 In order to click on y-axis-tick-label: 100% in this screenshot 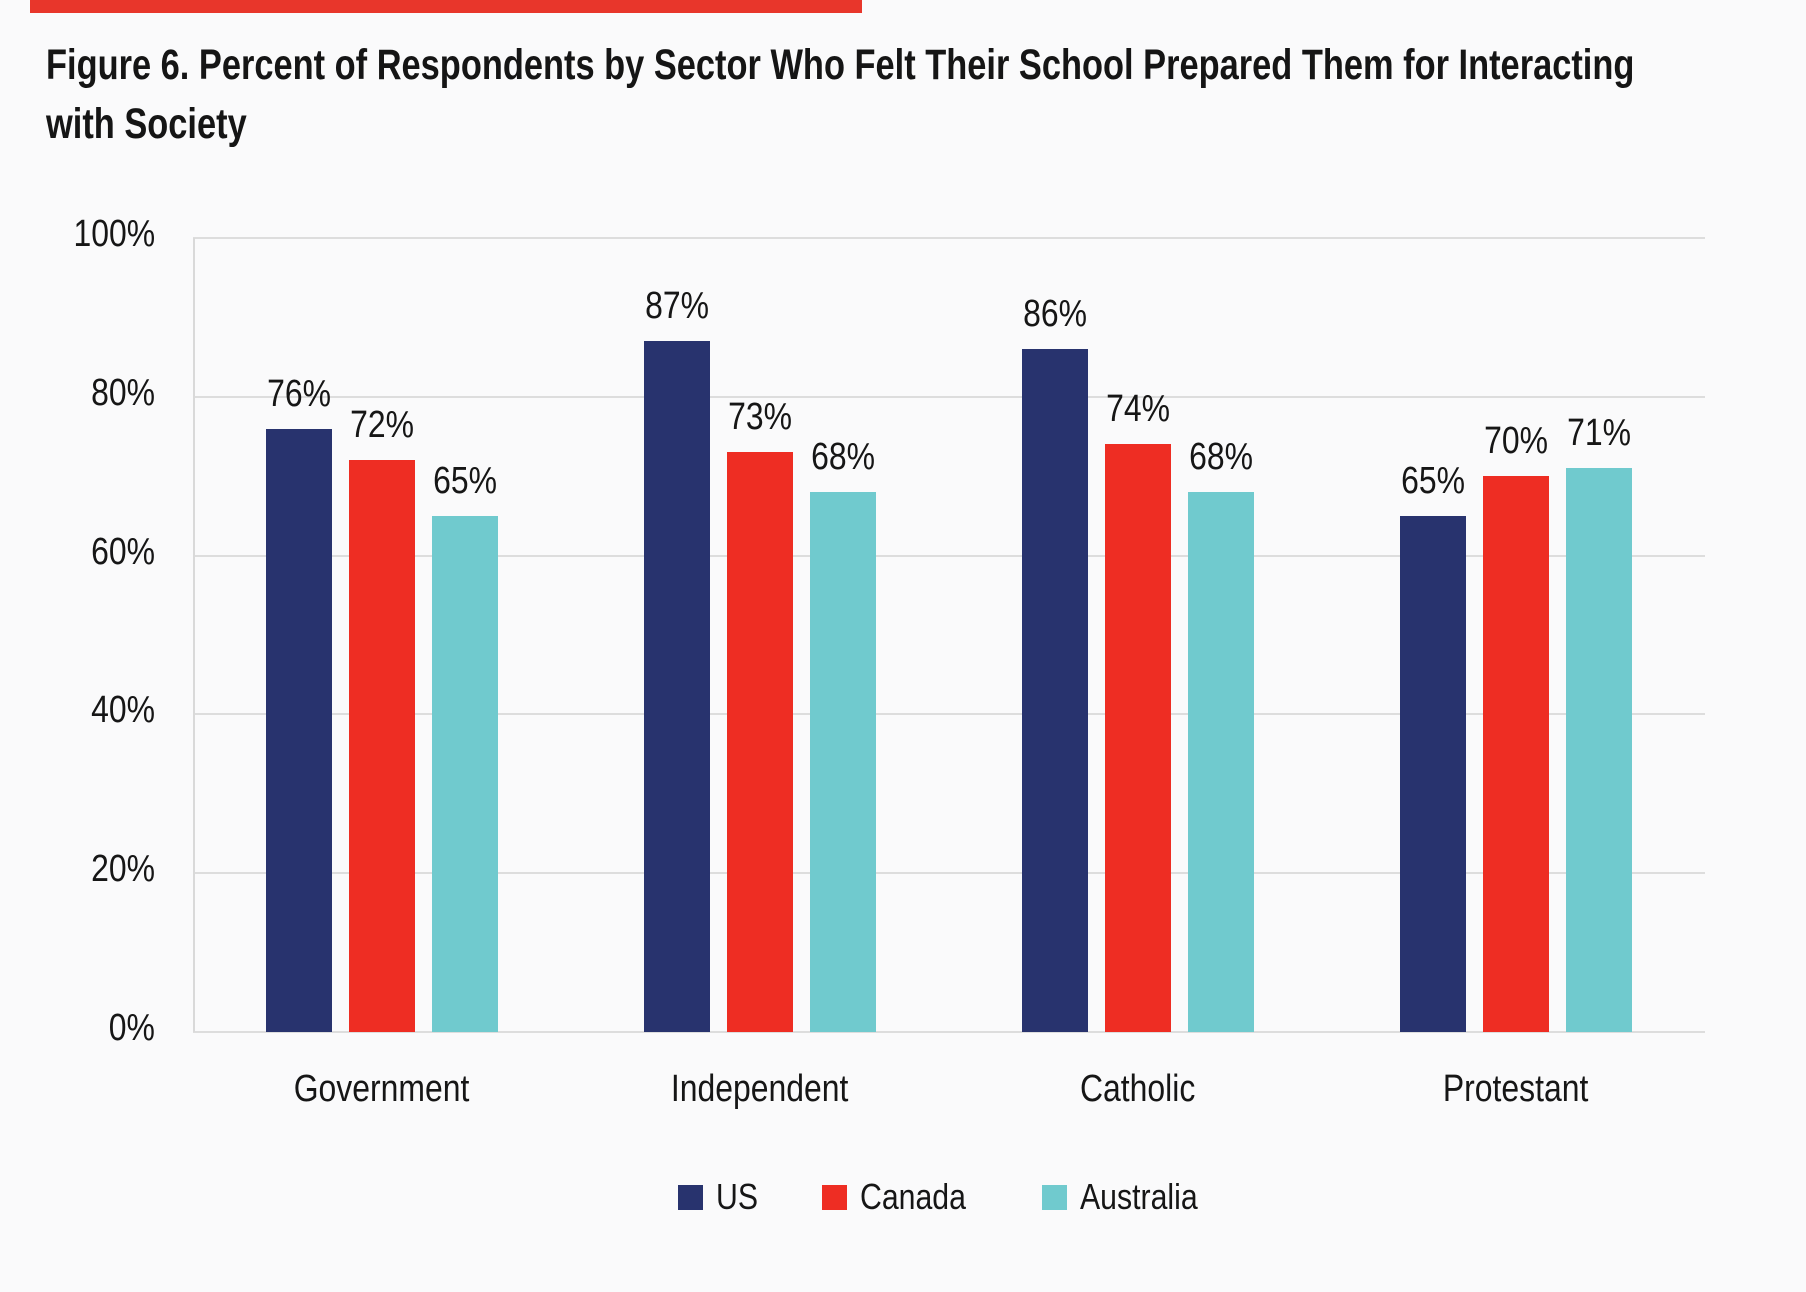, I will do `click(77, 234)`.